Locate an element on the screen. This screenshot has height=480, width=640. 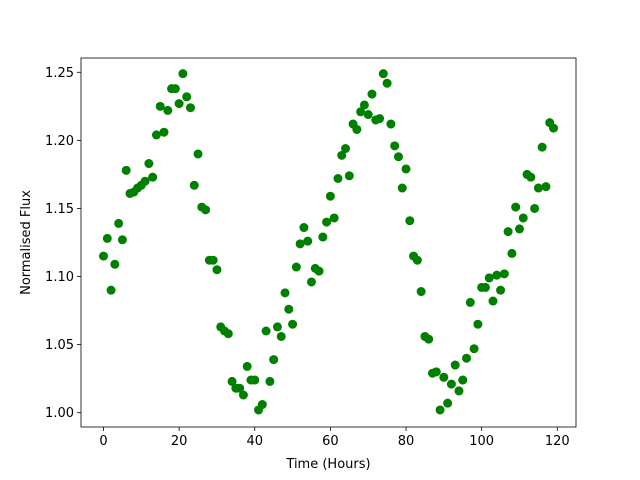
x-tick-label: 20 is located at coordinates (179, 441).